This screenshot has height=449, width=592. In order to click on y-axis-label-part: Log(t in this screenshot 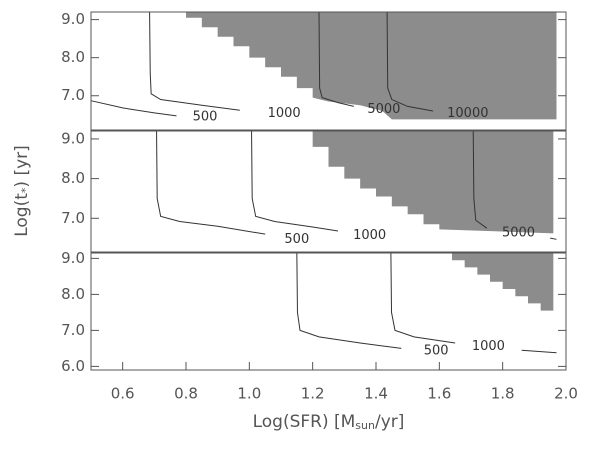, I will do `click(22, 215)`.